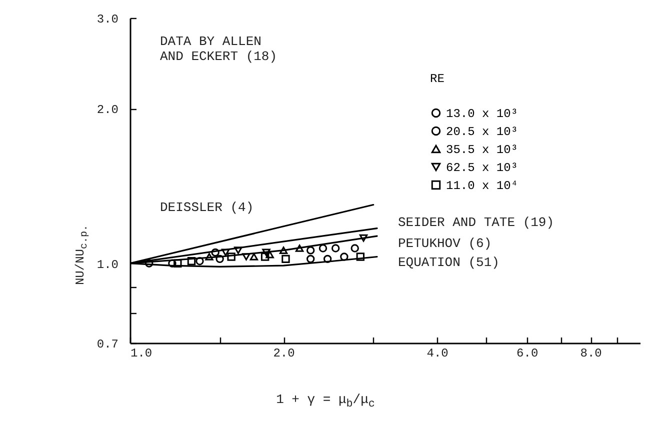 This screenshot has height=432, width=651. Describe the element at coordinates (482, 168) in the screenshot. I see `legend-label: 62.5 x 10³` at that location.